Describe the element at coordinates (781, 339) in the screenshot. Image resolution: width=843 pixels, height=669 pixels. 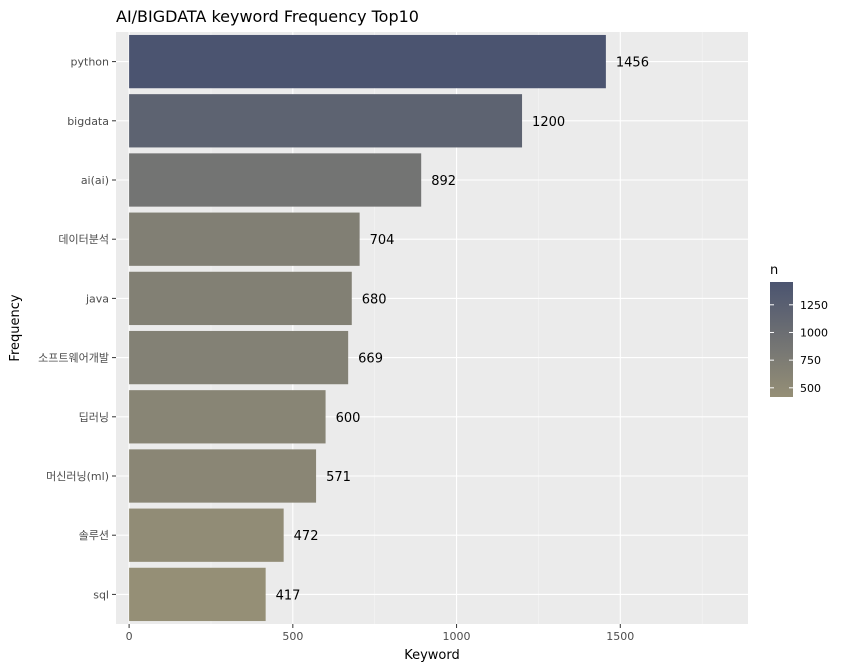
I see `legend-colorbar` at that location.